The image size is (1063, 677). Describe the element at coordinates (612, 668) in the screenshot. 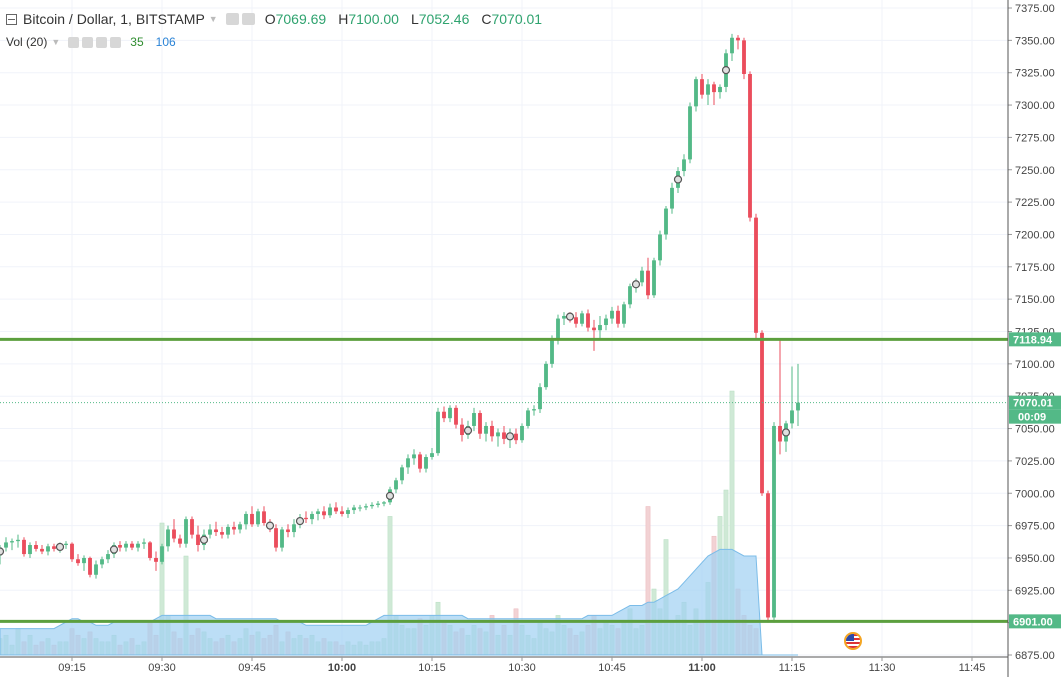

I see `time-tick-label: 10:45` at that location.